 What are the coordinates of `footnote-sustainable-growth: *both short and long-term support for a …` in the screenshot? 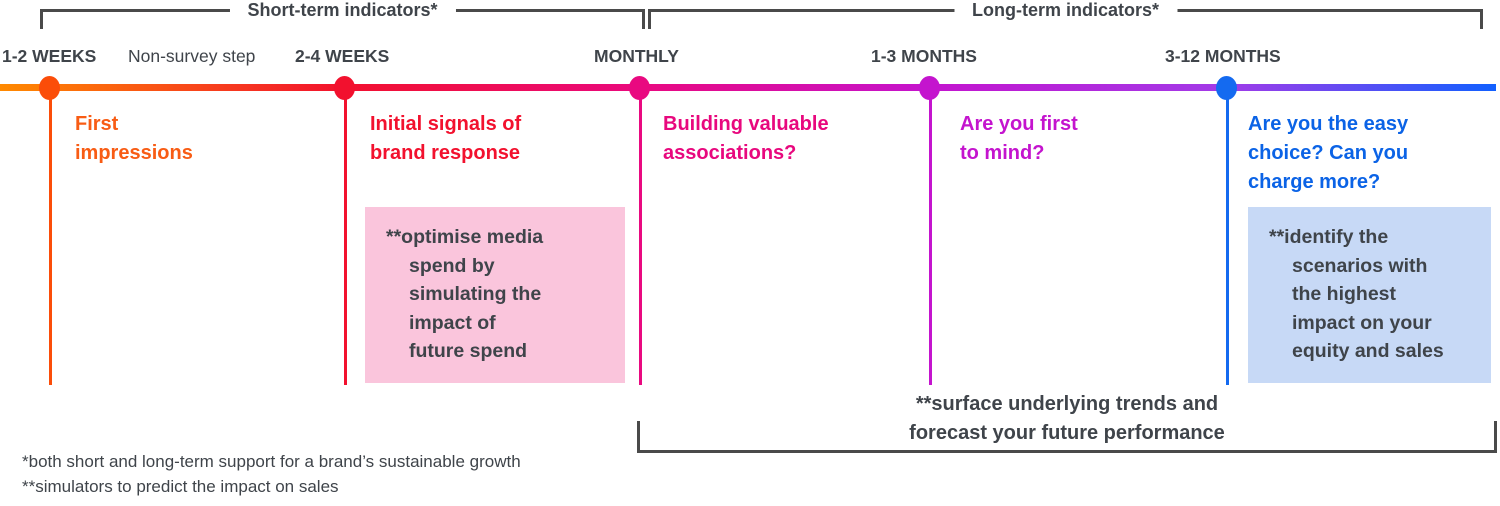 It's located at (271, 461).